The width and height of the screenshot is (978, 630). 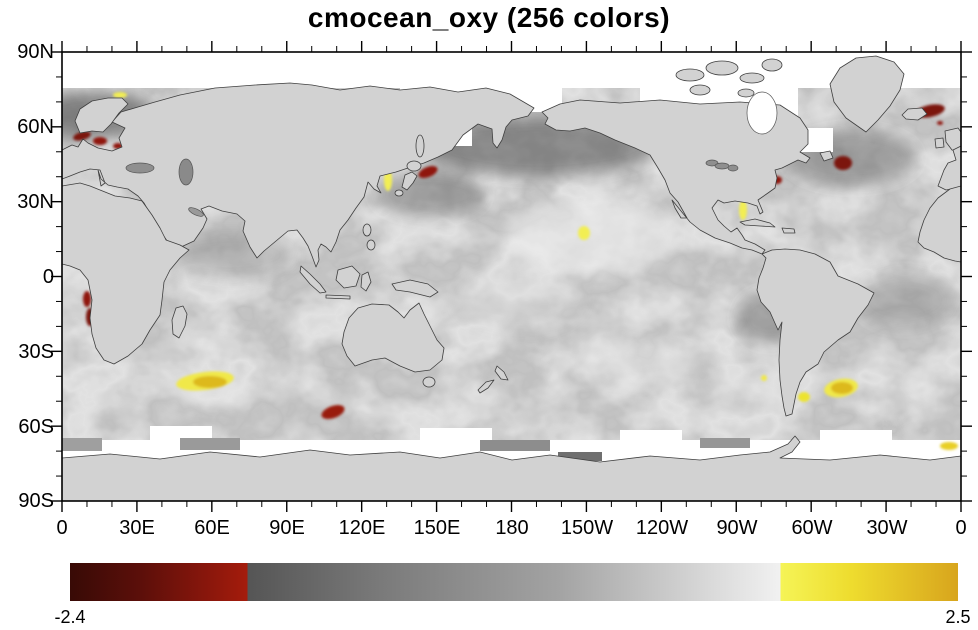 What do you see at coordinates (140, 168) in the screenshot?
I see `black-sea` at bounding box center [140, 168].